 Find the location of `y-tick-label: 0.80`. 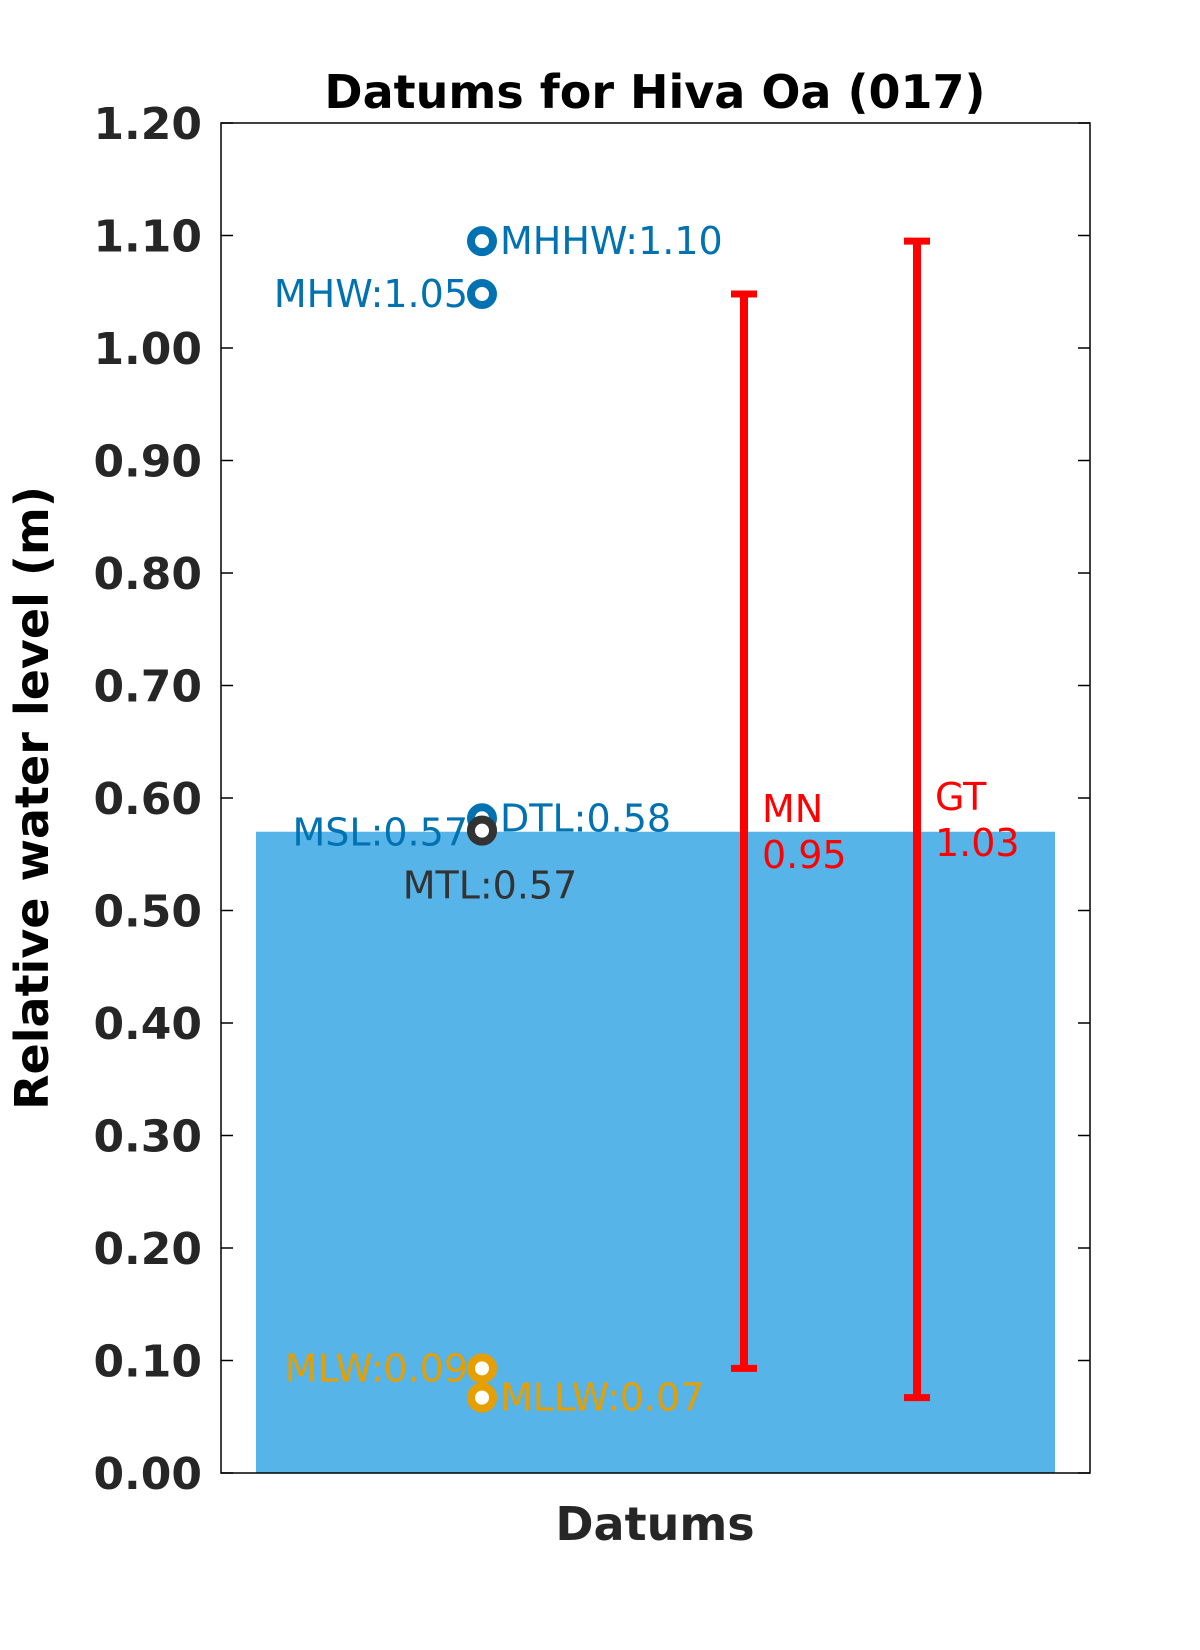

y-tick-label: 0.80 is located at coordinates (147, 574).